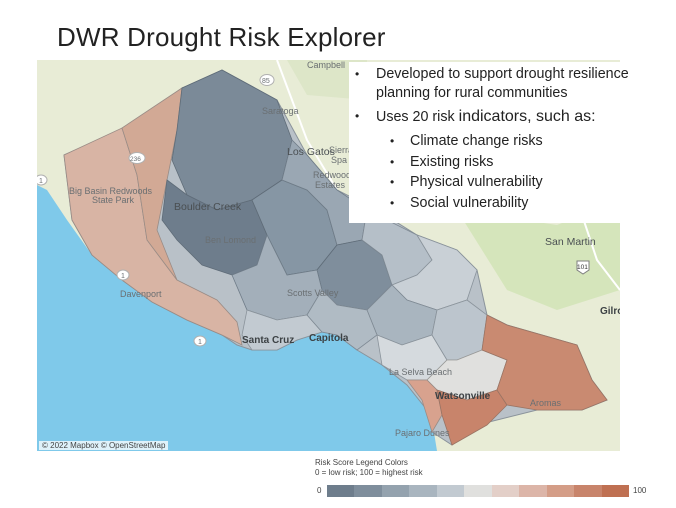  I want to click on bullet-indicators: Uses 20 risk indicators, such as:, so click(505, 117).